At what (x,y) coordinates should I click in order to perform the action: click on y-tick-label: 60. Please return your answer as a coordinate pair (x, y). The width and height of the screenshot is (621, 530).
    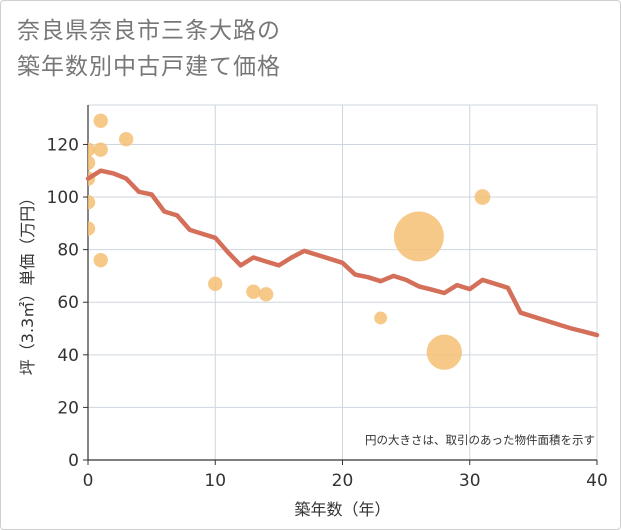
    Looking at the image, I should click on (68, 303).